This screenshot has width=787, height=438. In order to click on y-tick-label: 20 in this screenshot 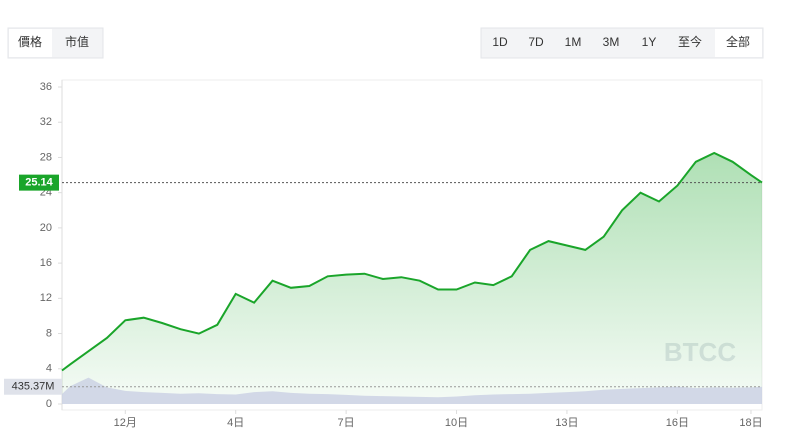, I will do `click(46, 228)`.